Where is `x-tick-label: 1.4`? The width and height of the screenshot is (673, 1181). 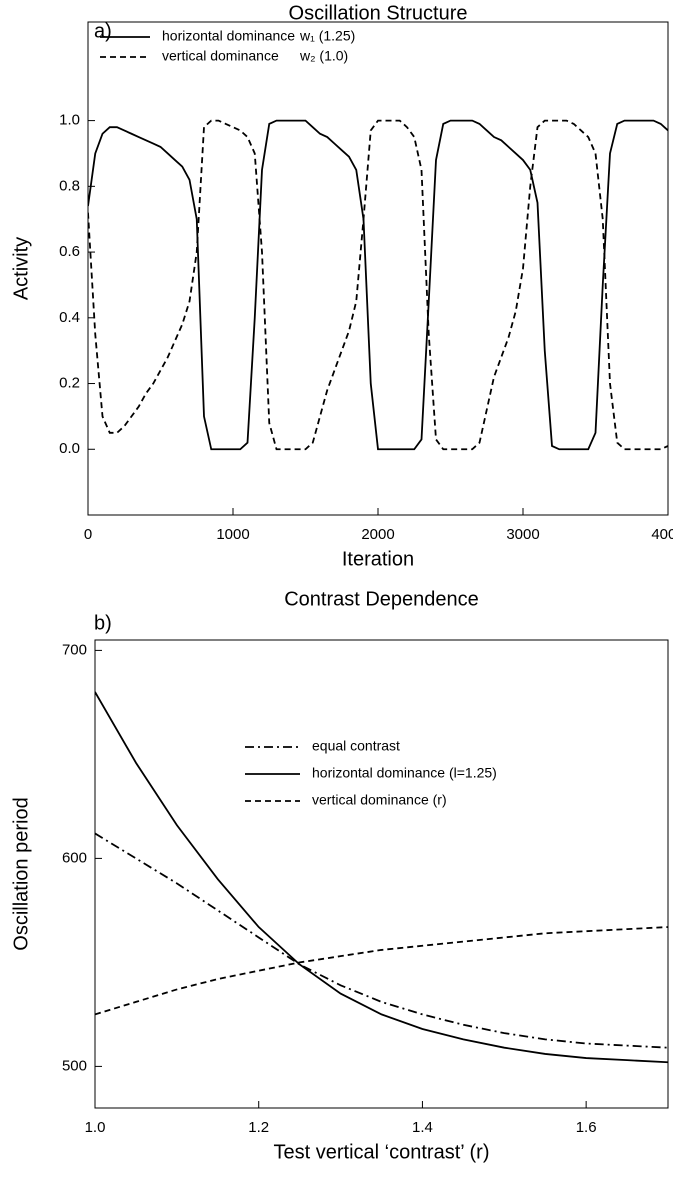
x-tick-label: 1.4 is located at coordinates (422, 1127).